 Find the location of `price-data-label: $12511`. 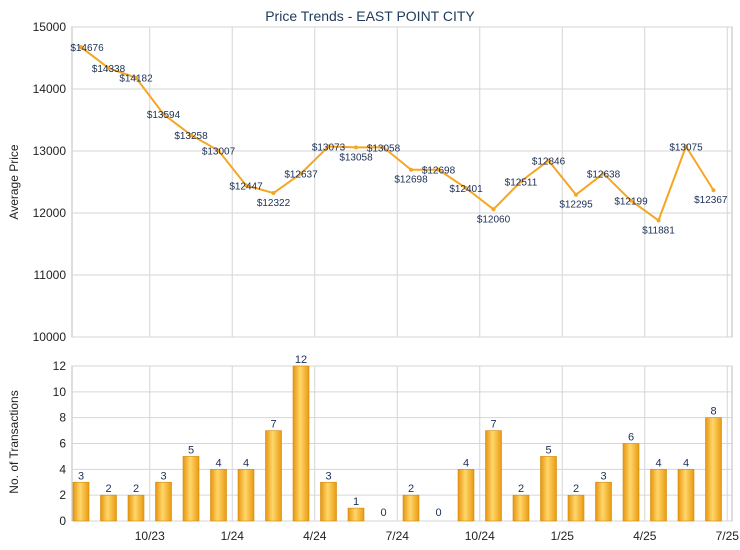

price-data-label: $12511 is located at coordinates (521, 182).